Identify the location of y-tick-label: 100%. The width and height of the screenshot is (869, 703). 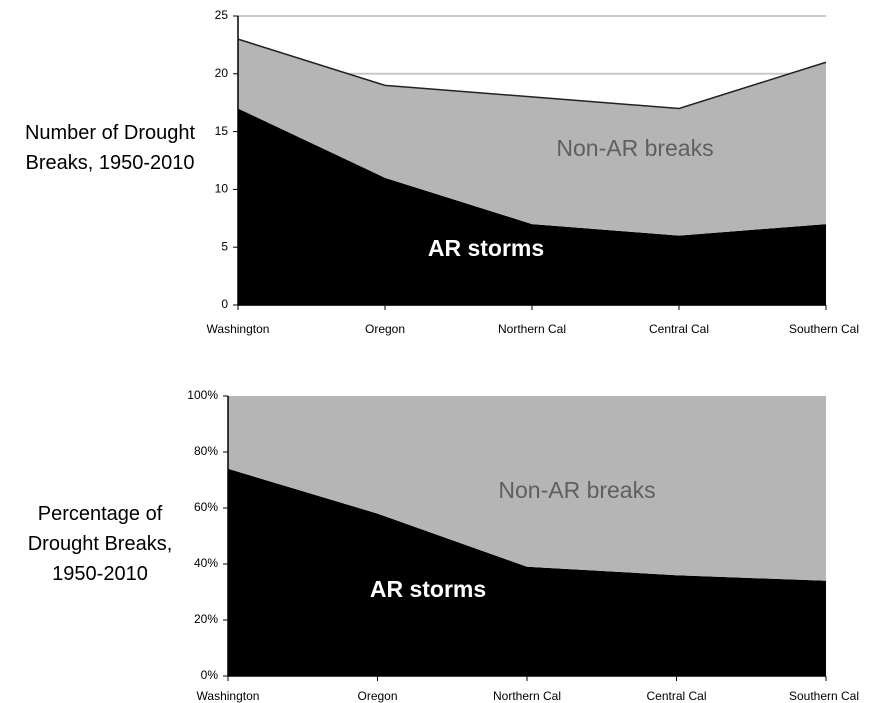
(202, 395).